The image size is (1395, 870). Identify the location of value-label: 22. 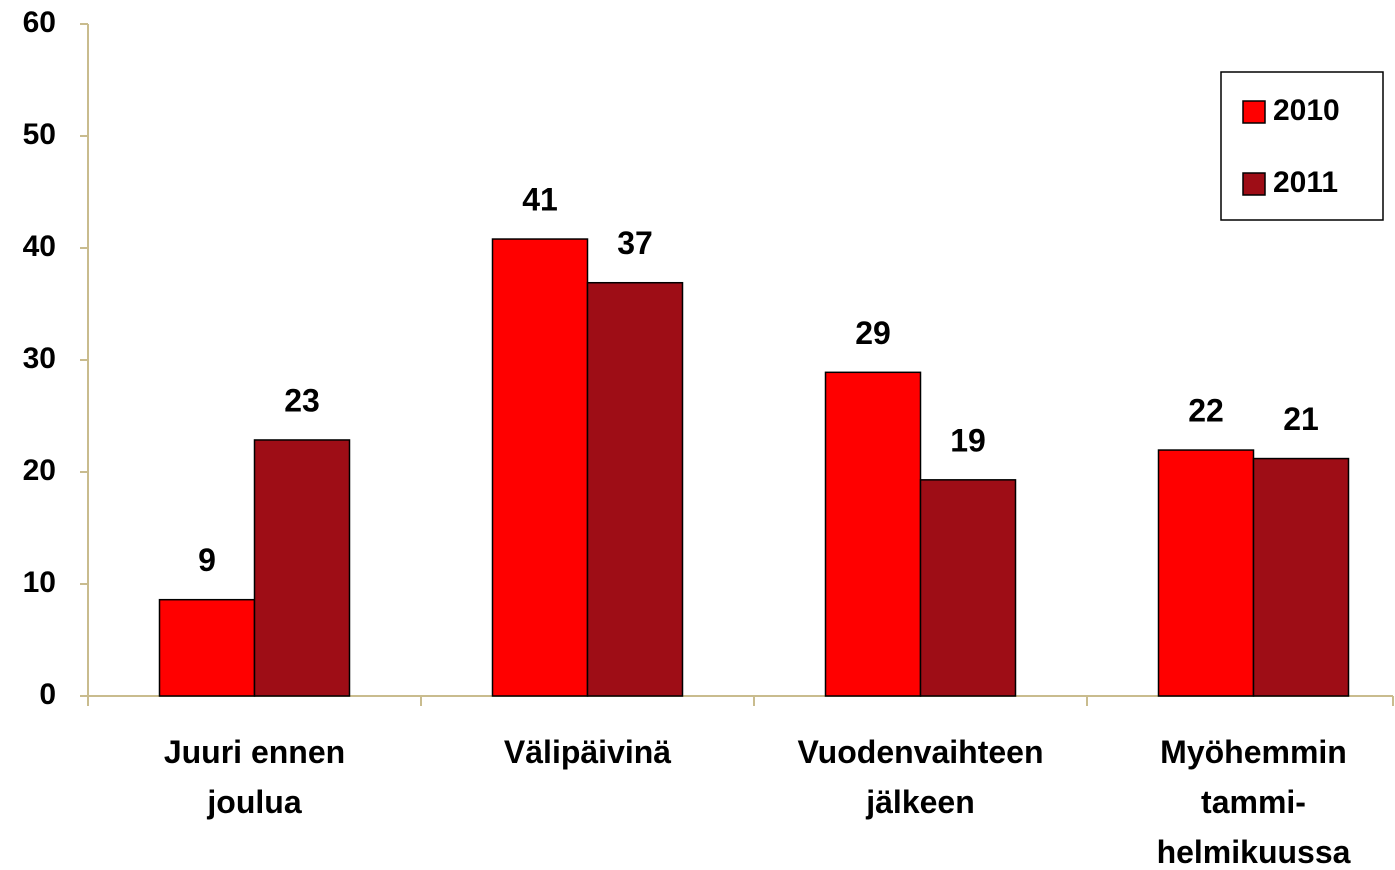
(1206, 411).